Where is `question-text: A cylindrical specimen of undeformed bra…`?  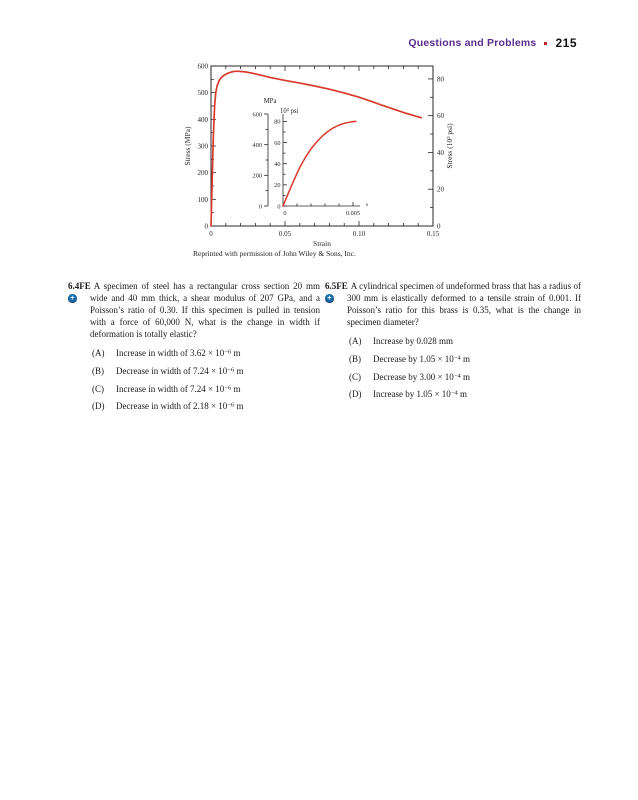 question-text: A cylindrical specimen of undeformed bra… is located at coordinates (464, 304).